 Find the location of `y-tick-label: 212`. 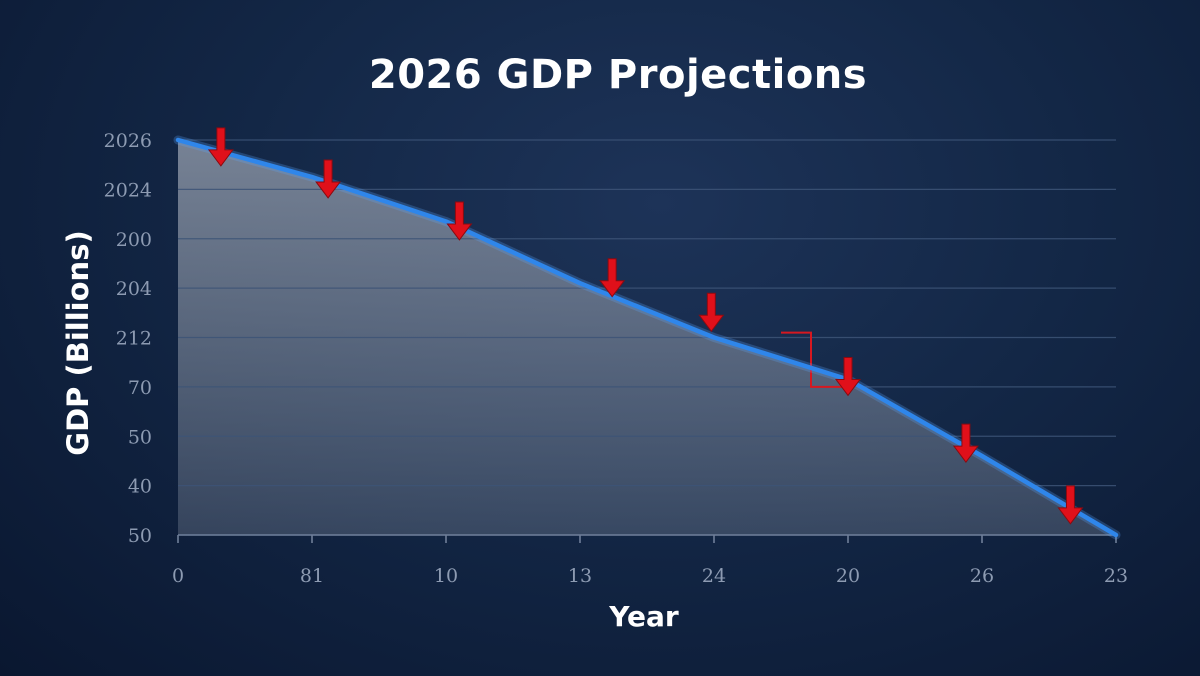

y-tick-label: 212 is located at coordinates (134, 339).